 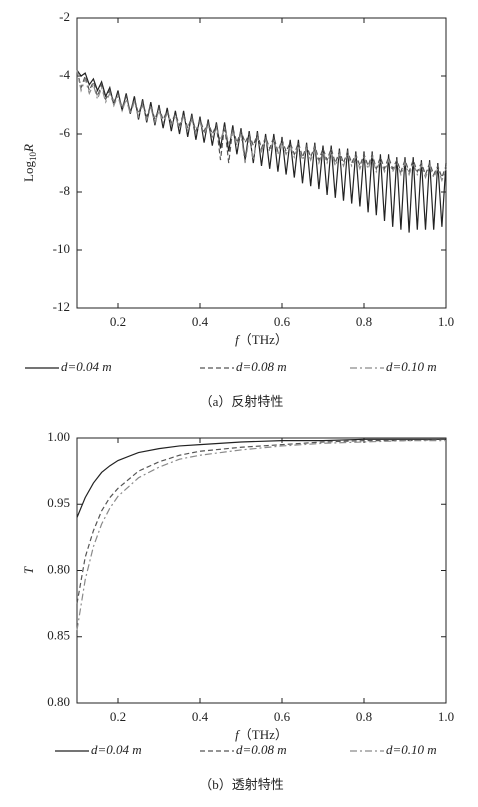 I want to click on y-label-part: T, so click(x=28, y=570).